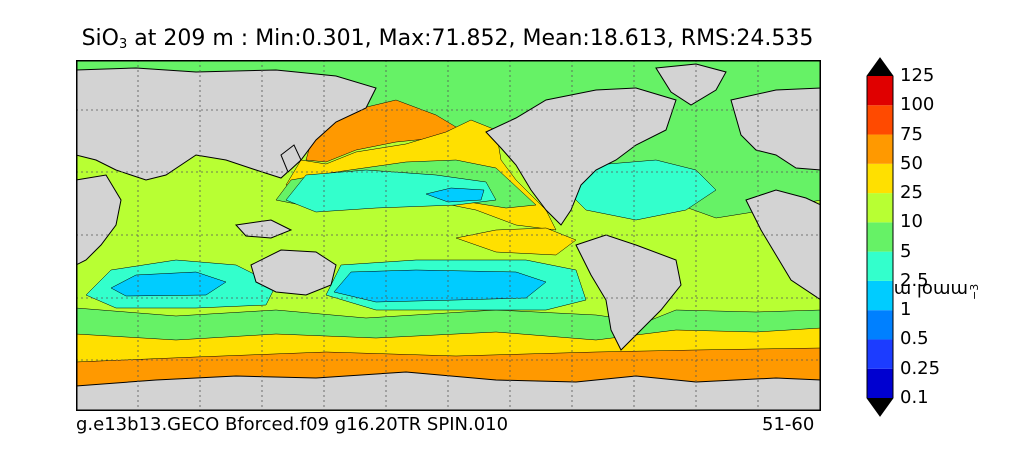 The width and height of the screenshot is (1010, 466). I want to click on land-indonesia, so click(263, 229).